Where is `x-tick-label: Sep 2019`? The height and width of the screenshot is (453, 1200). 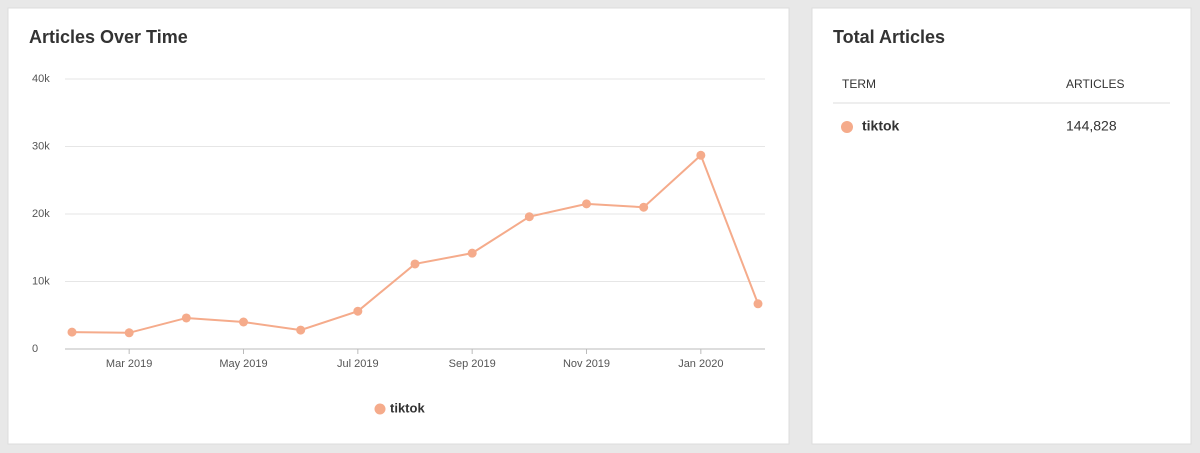
x-tick-label: Sep 2019 is located at coordinates (472, 364).